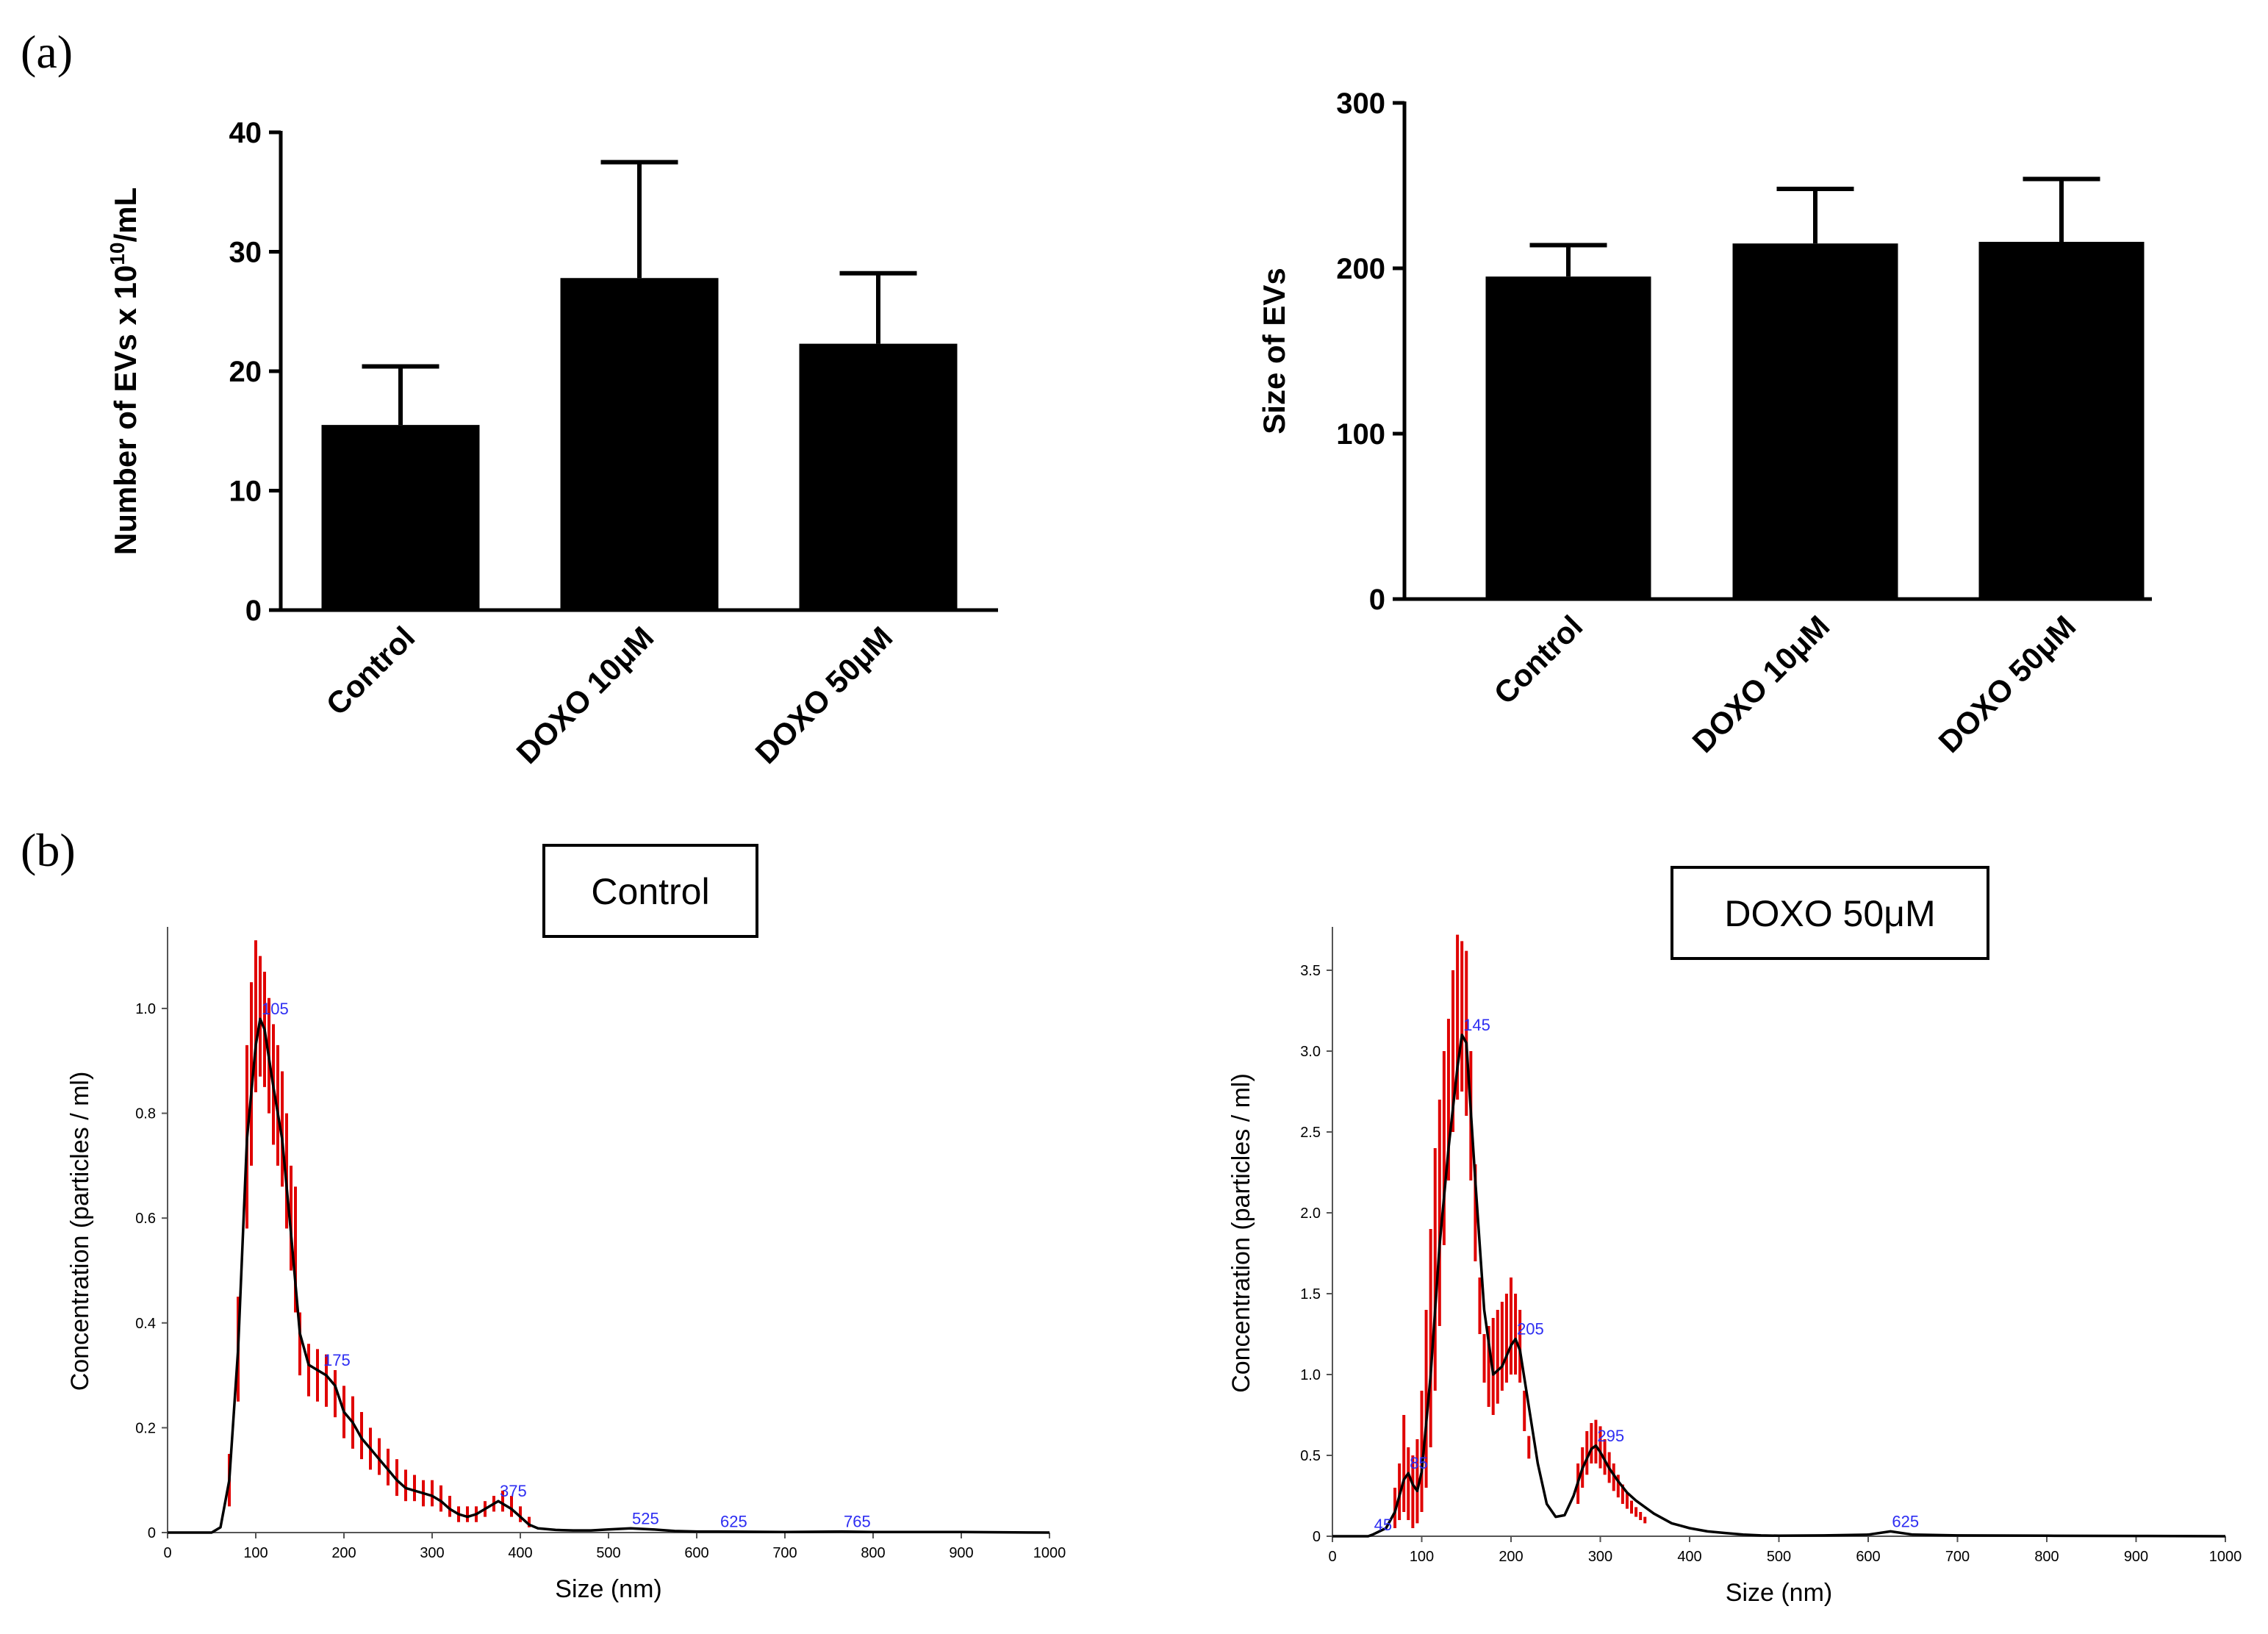 The height and width of the screenshot is (1634, 2268). Describe the element at coordinates (1310, 1456) in the screenshot. I see `y-tick-label: 0.5` at that location.